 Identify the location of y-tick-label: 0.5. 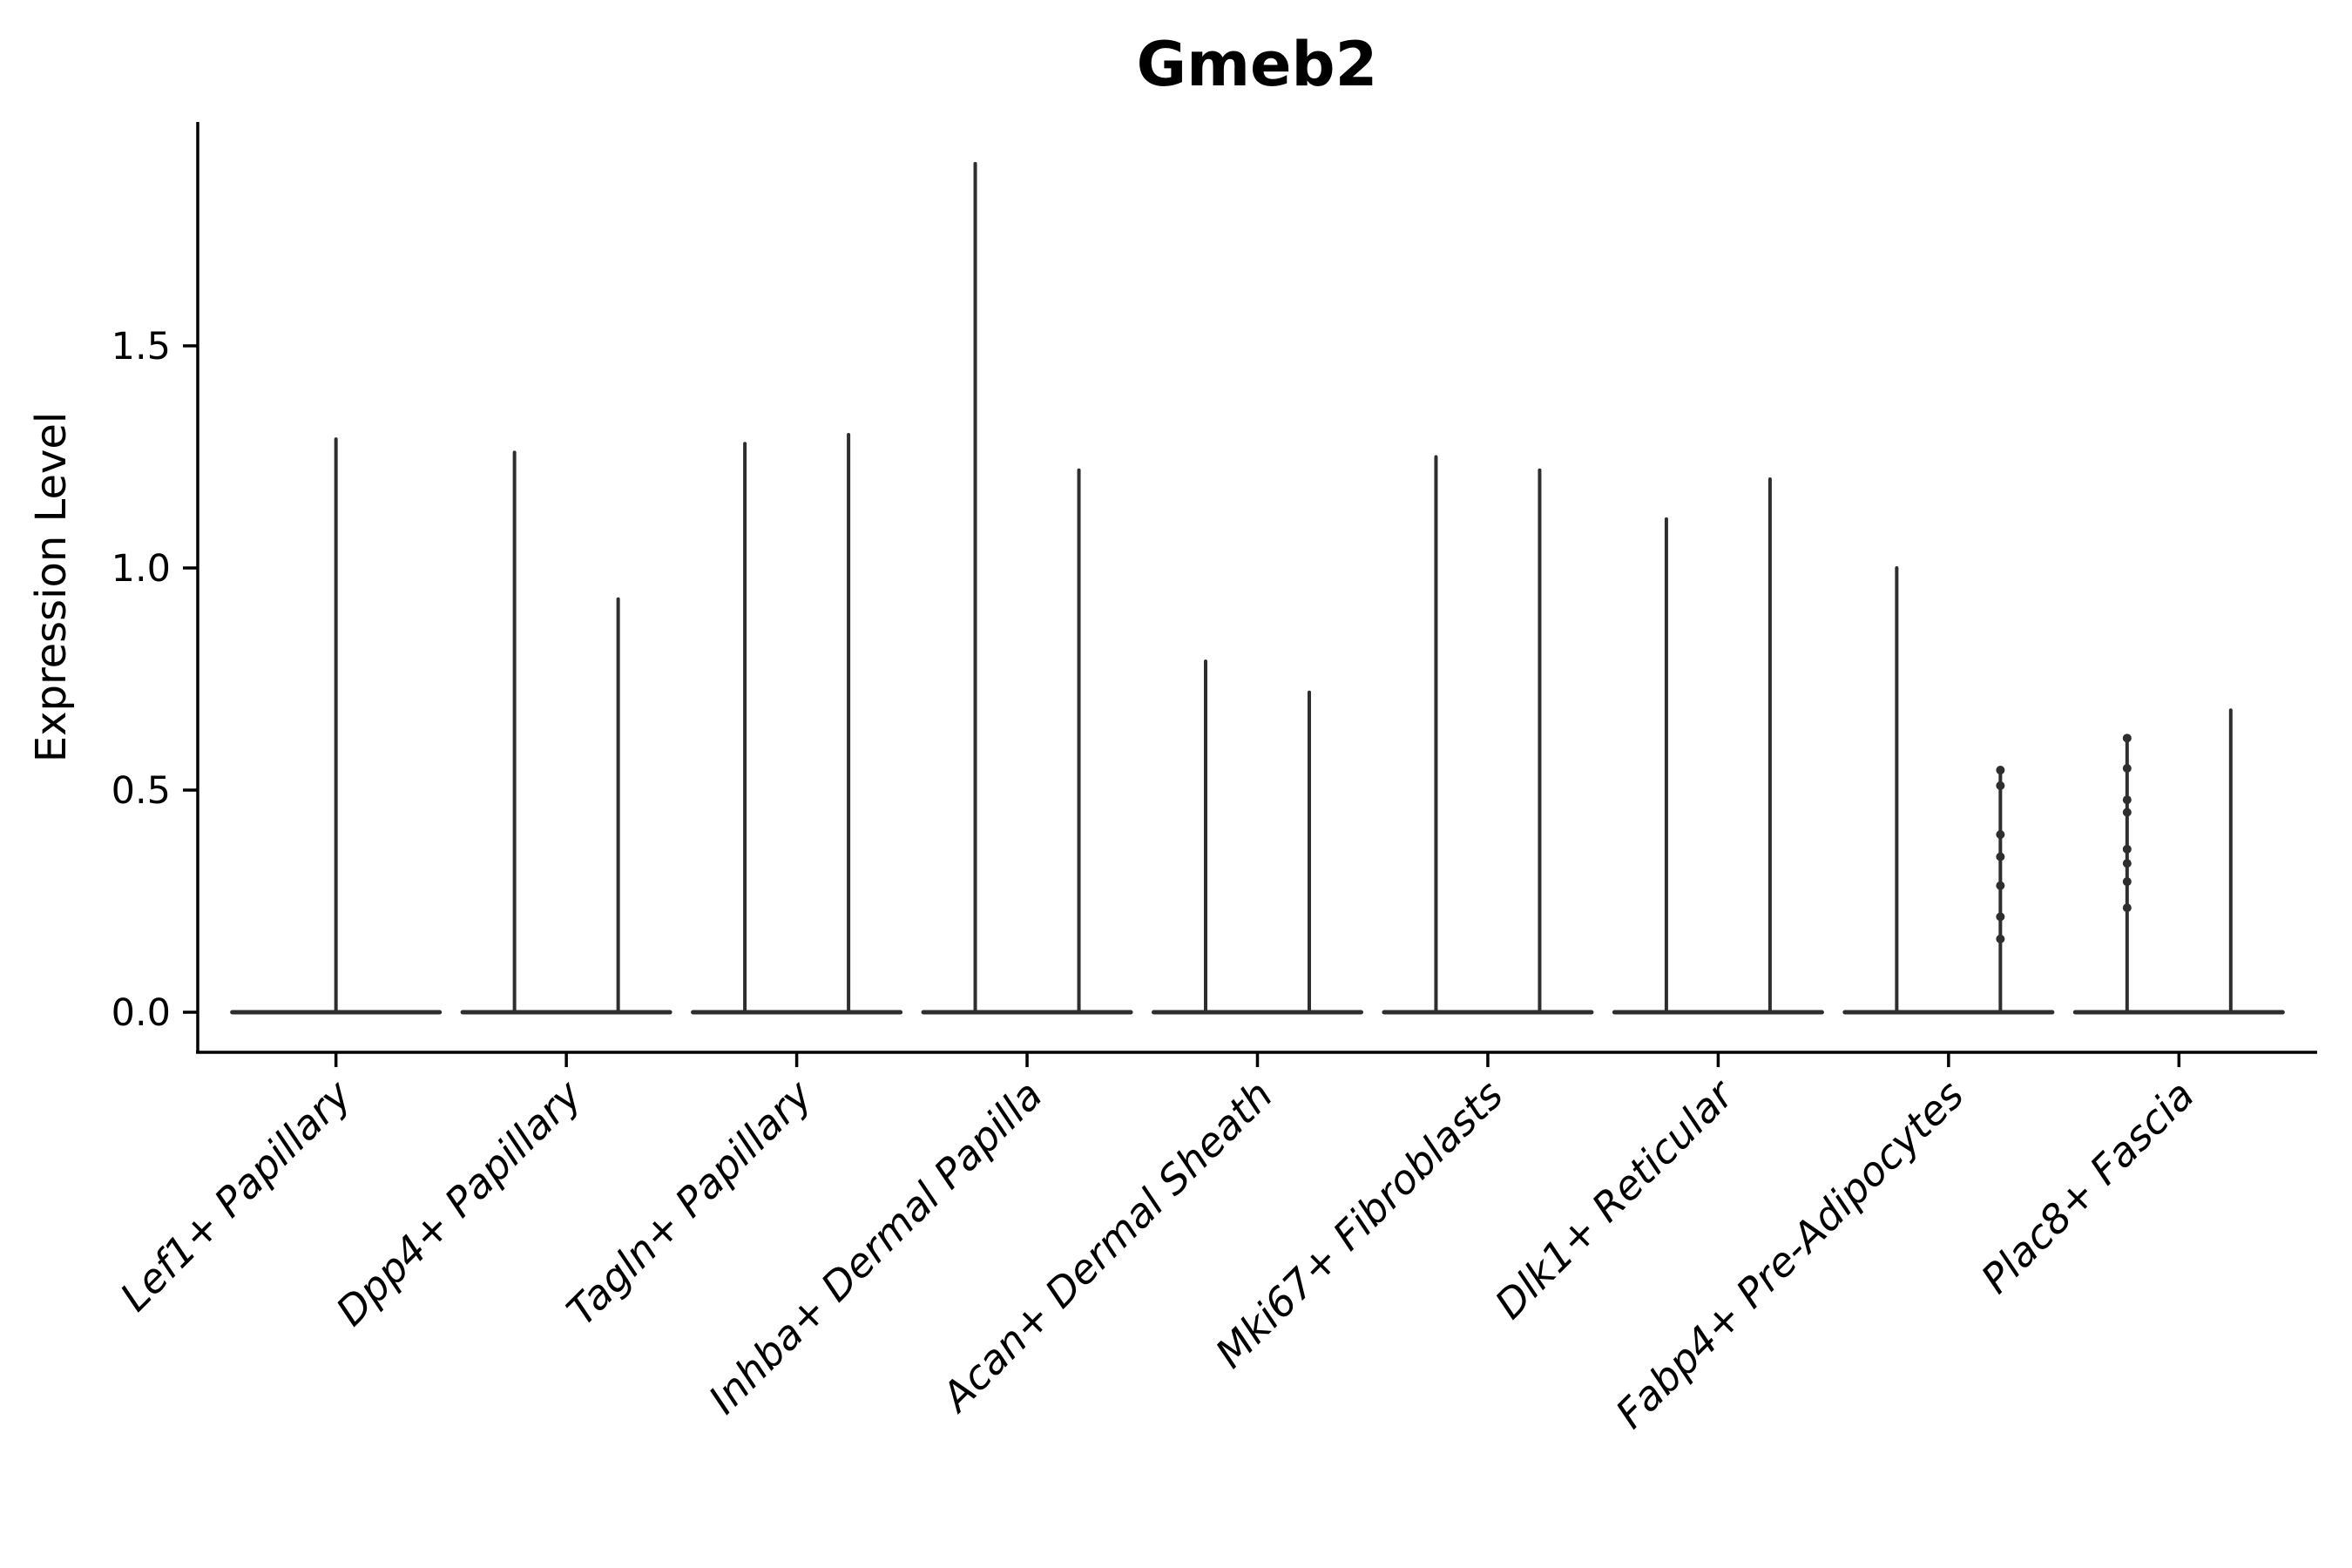
(141, 791).